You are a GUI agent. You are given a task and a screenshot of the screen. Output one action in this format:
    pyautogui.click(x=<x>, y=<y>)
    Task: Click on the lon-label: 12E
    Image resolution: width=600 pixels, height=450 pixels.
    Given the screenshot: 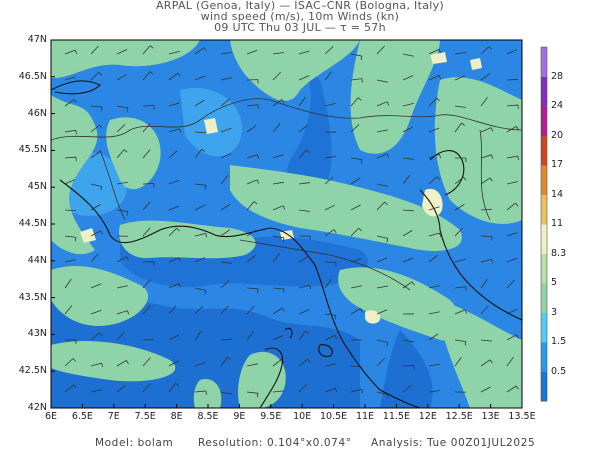 What is the action you would take?
    pyautogui.click(x=427, y=416)
    